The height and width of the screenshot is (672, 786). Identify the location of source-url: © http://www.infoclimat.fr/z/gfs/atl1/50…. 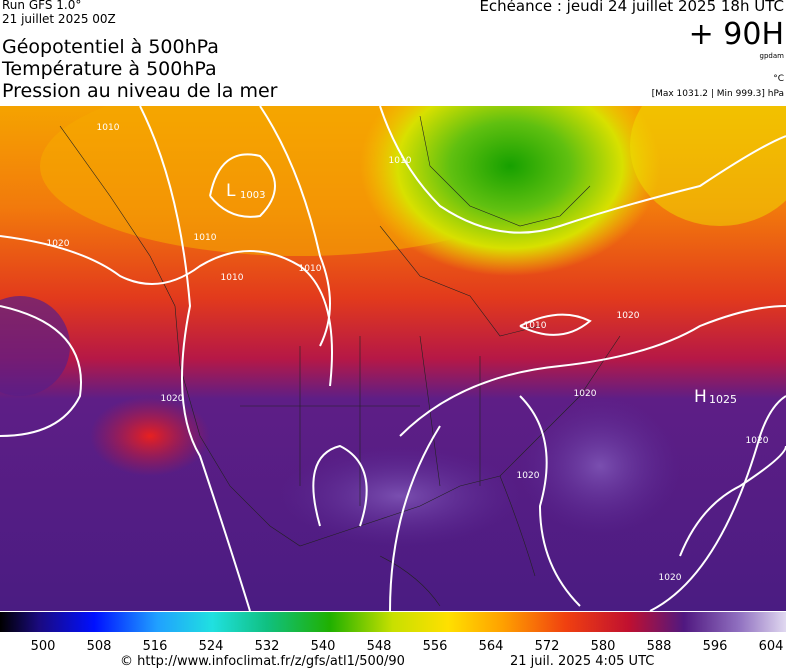
(262, 661).